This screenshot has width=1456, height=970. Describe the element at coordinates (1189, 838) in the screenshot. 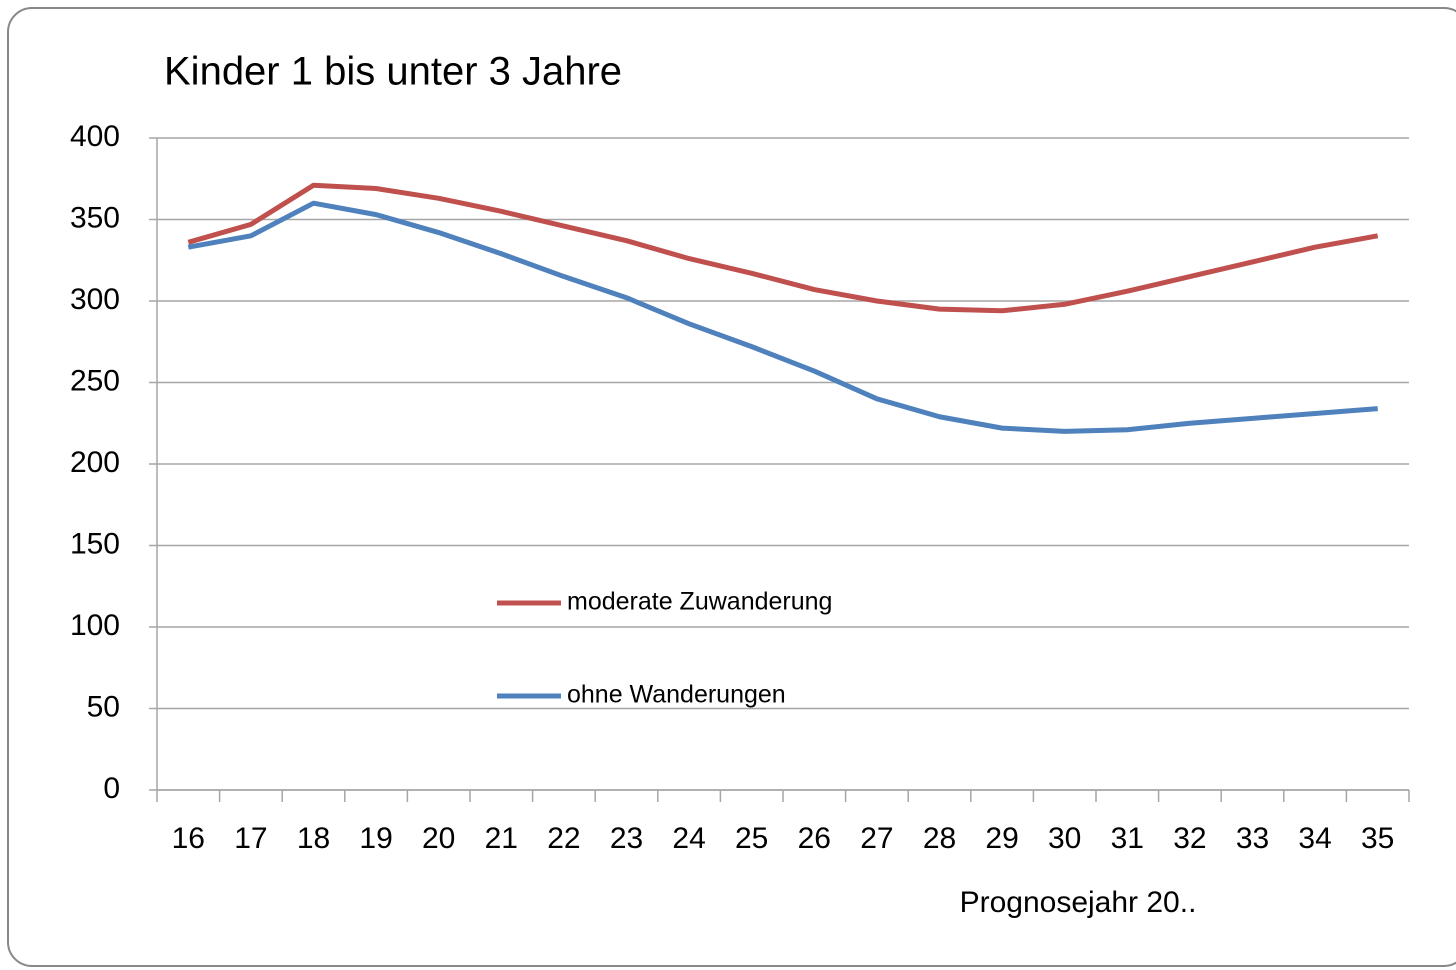

I see `x-tick-label: 32` at that location.